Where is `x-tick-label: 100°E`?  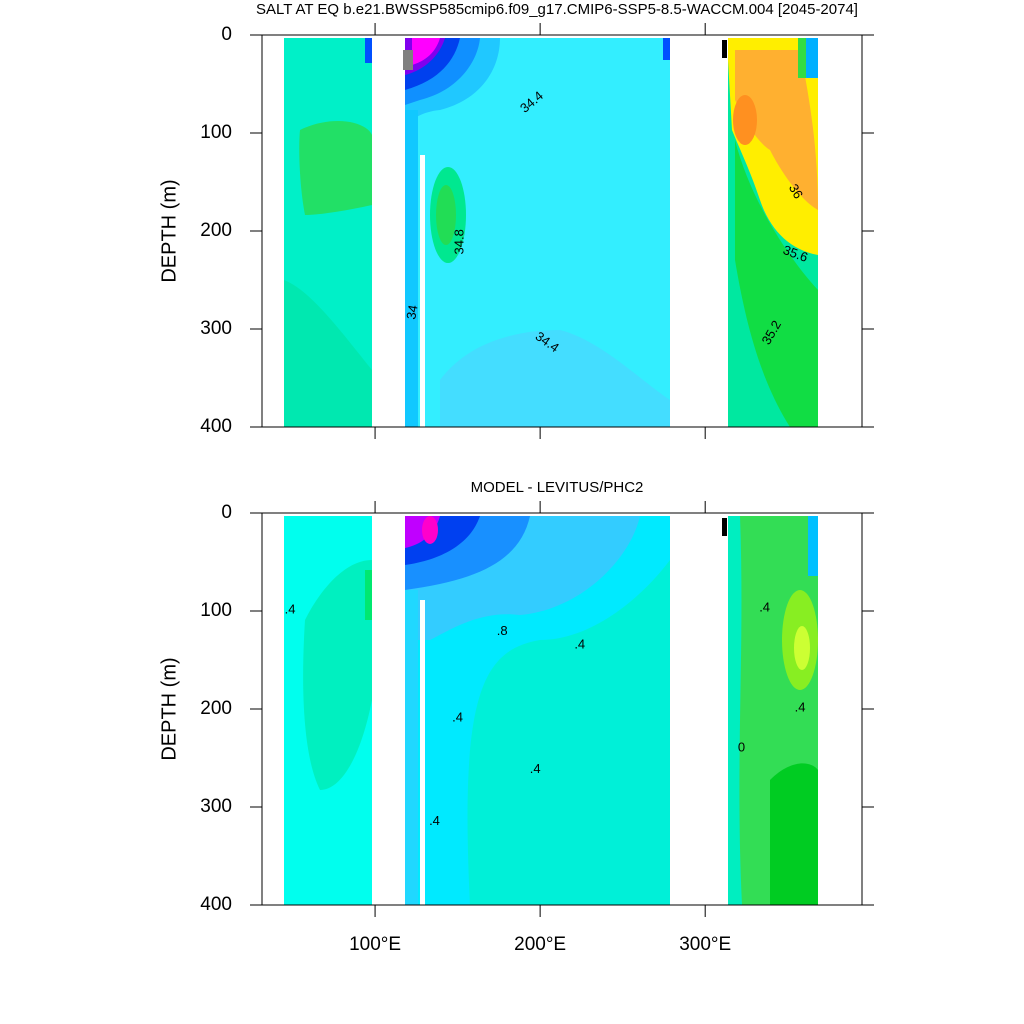 x-tick-label: 100°E is located at coordinates (375, 944).